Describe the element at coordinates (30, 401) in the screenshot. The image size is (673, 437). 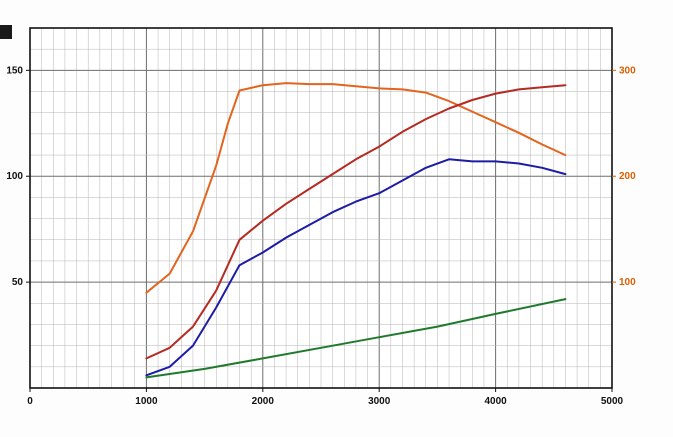
I see `x-tick-label: 0` at that location.